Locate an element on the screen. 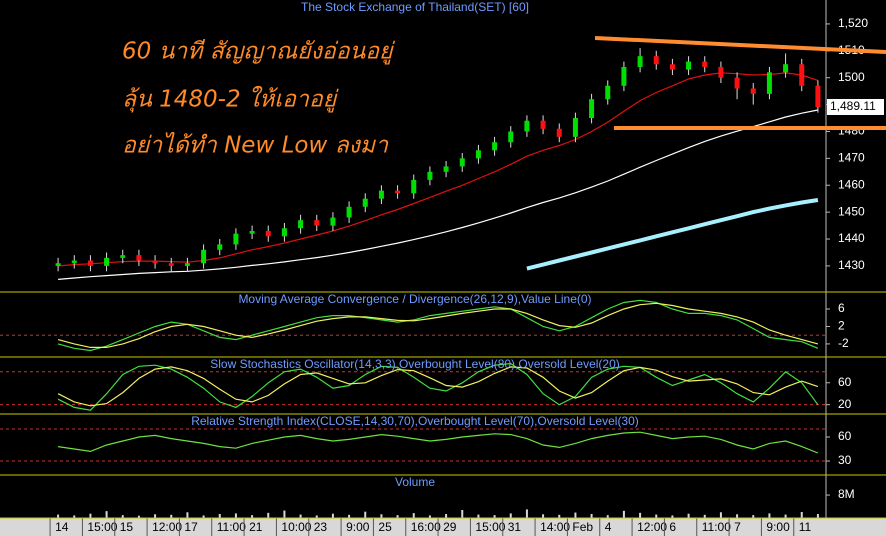  x-tick-label: Feb is located at coordinates (582, 527).